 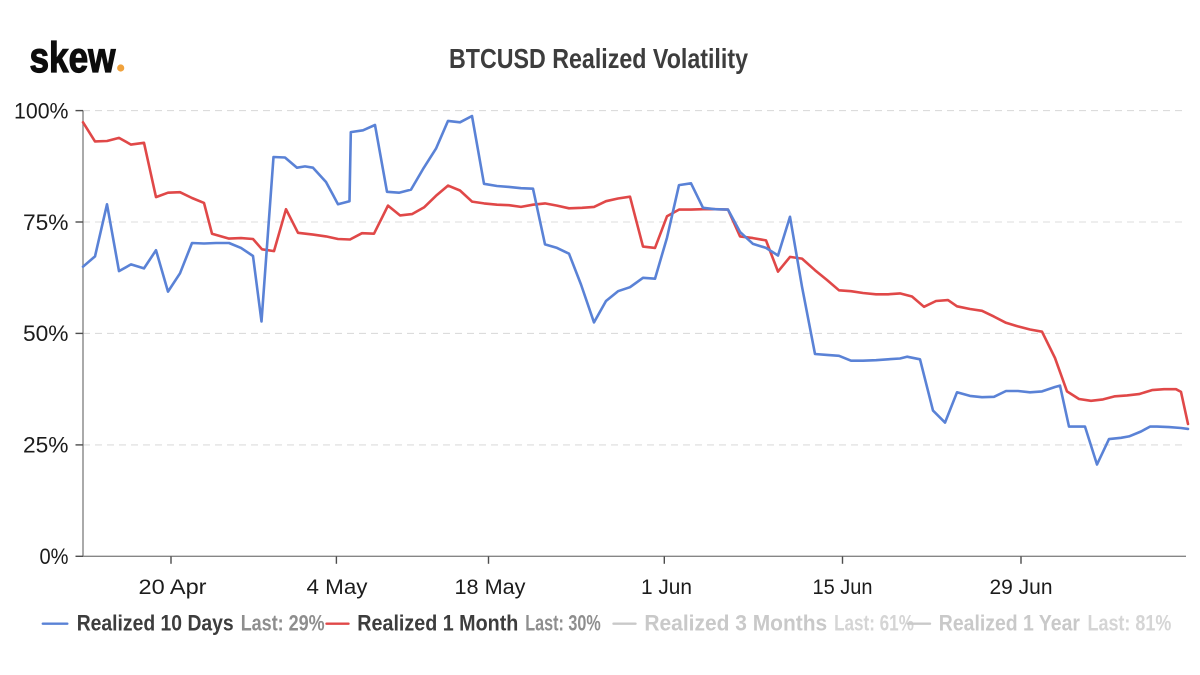 I want to click on svg-text: Realized 1 Year, so click(x=1010, y=622).